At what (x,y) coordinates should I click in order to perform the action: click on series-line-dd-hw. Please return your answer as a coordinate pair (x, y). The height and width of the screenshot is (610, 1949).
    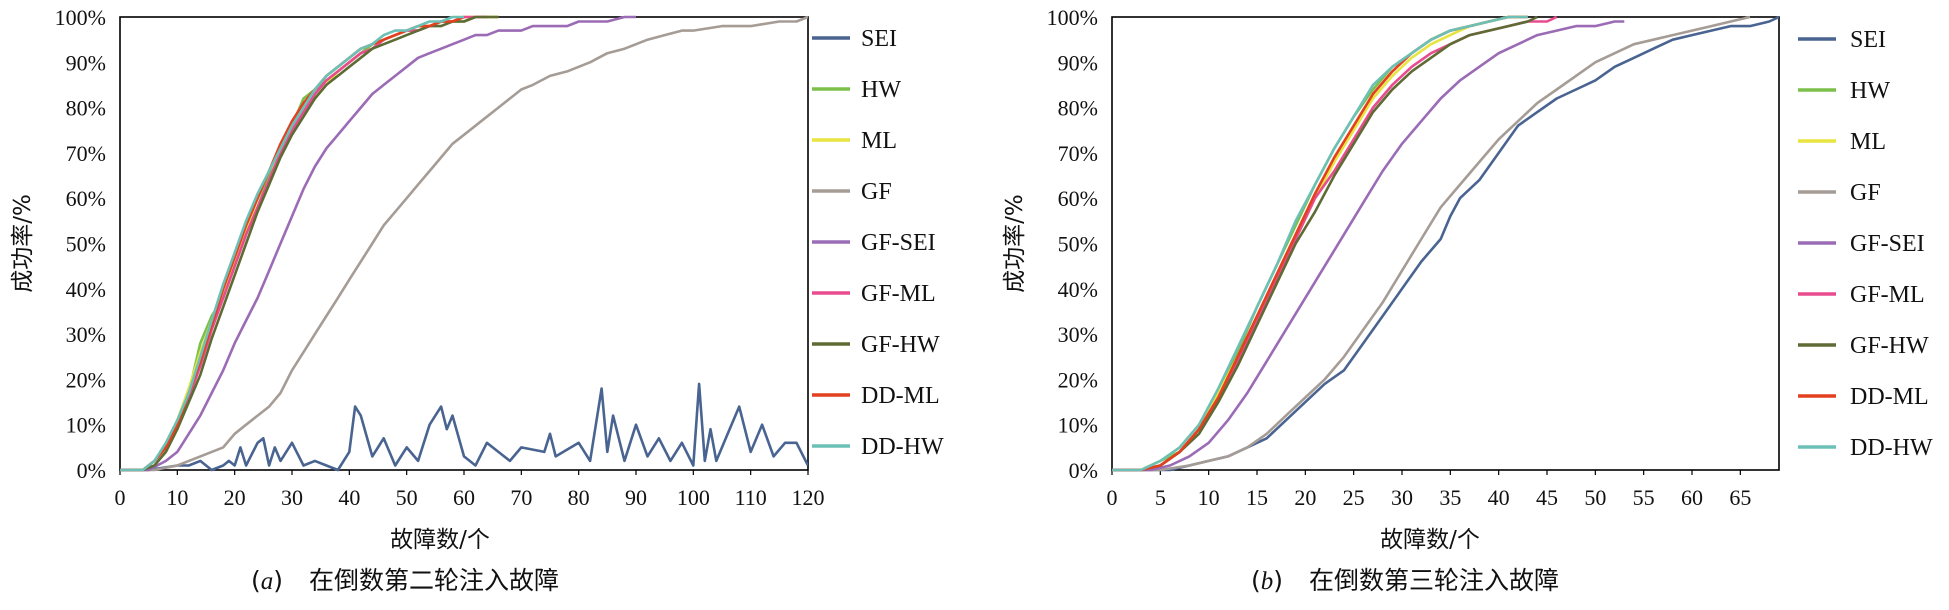
    Looking at the image, I should click on (292, 243).